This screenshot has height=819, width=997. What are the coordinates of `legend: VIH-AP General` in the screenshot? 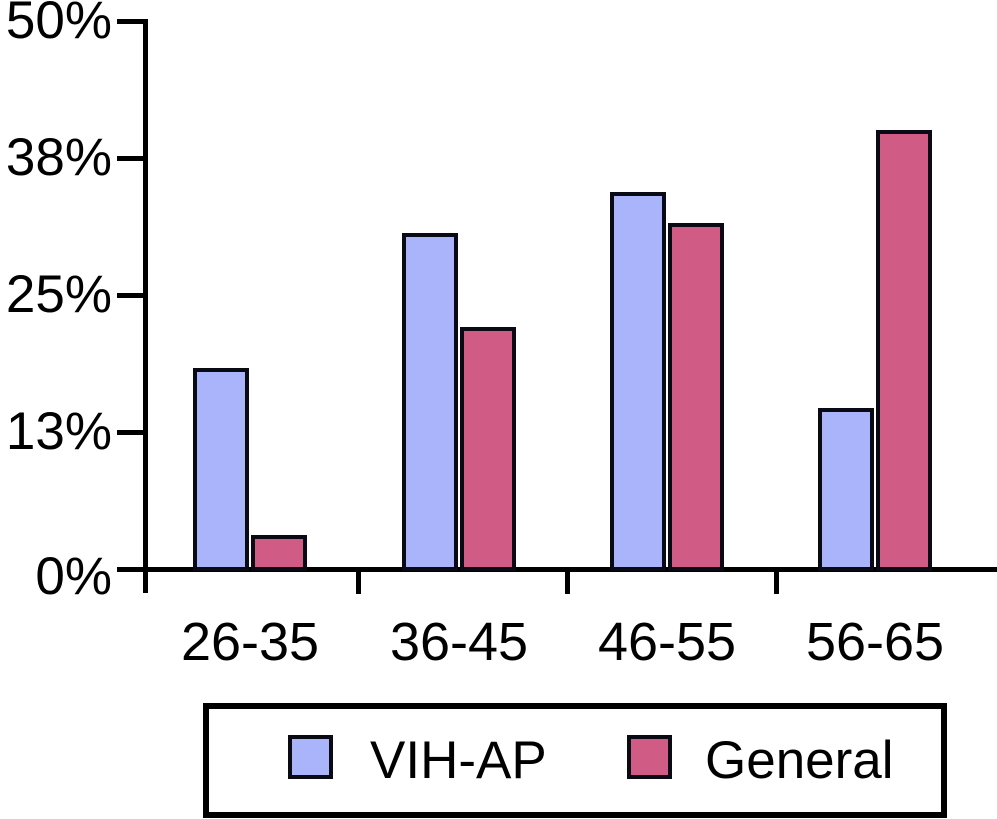 It's located at (575, 760).